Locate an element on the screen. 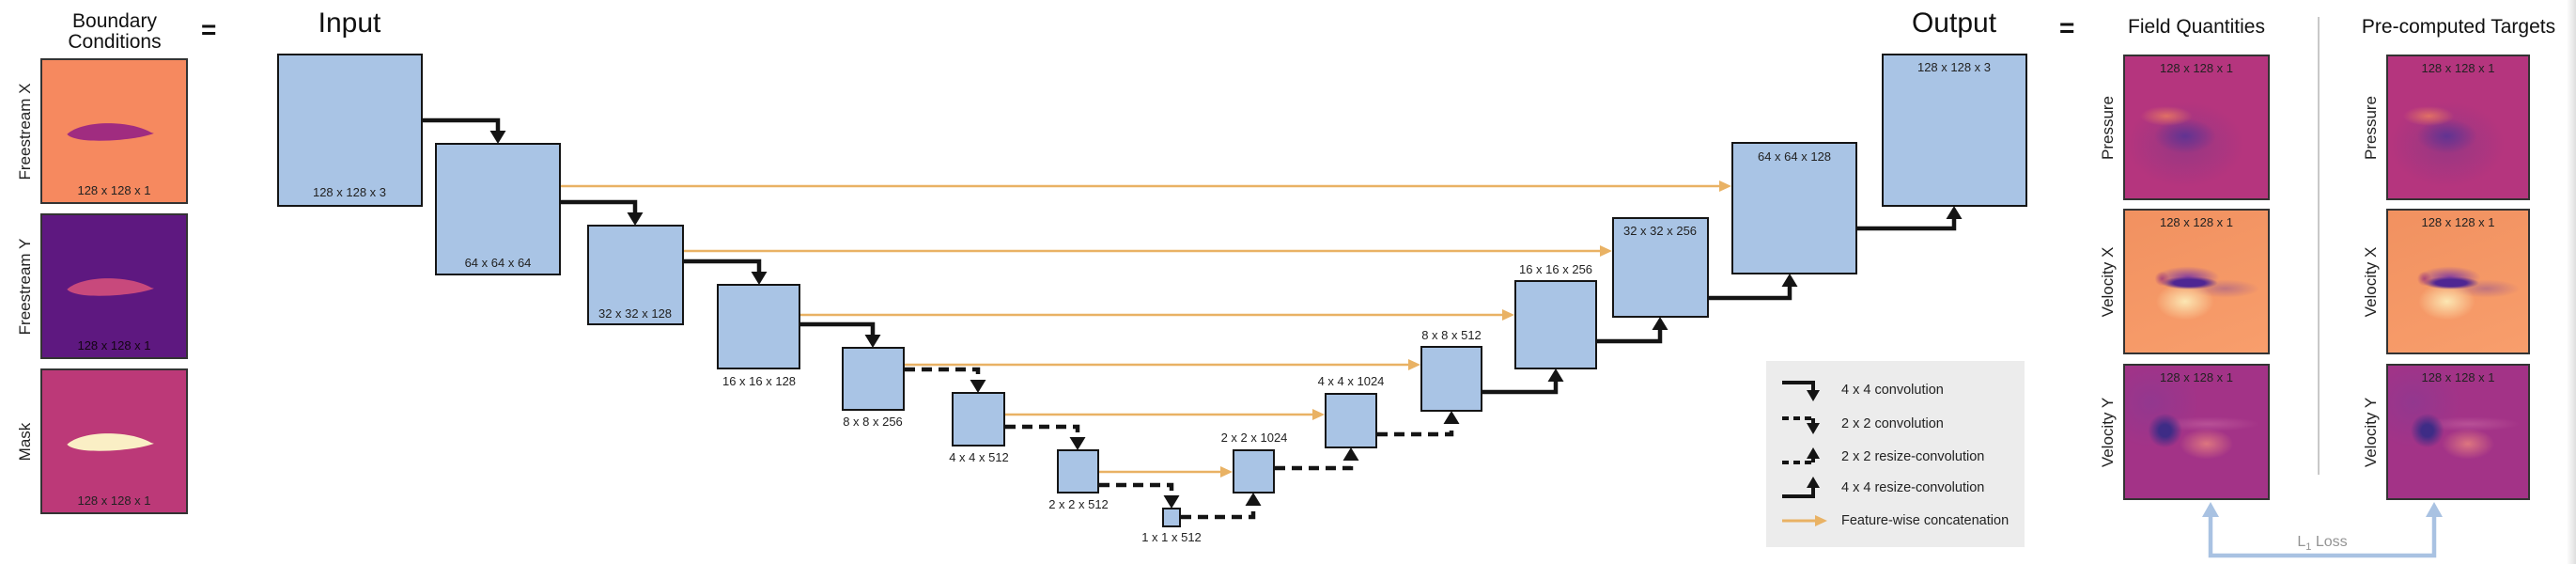  freestream-y-caption: 128 x 128 x 1 is located at coordinates (114, 345).